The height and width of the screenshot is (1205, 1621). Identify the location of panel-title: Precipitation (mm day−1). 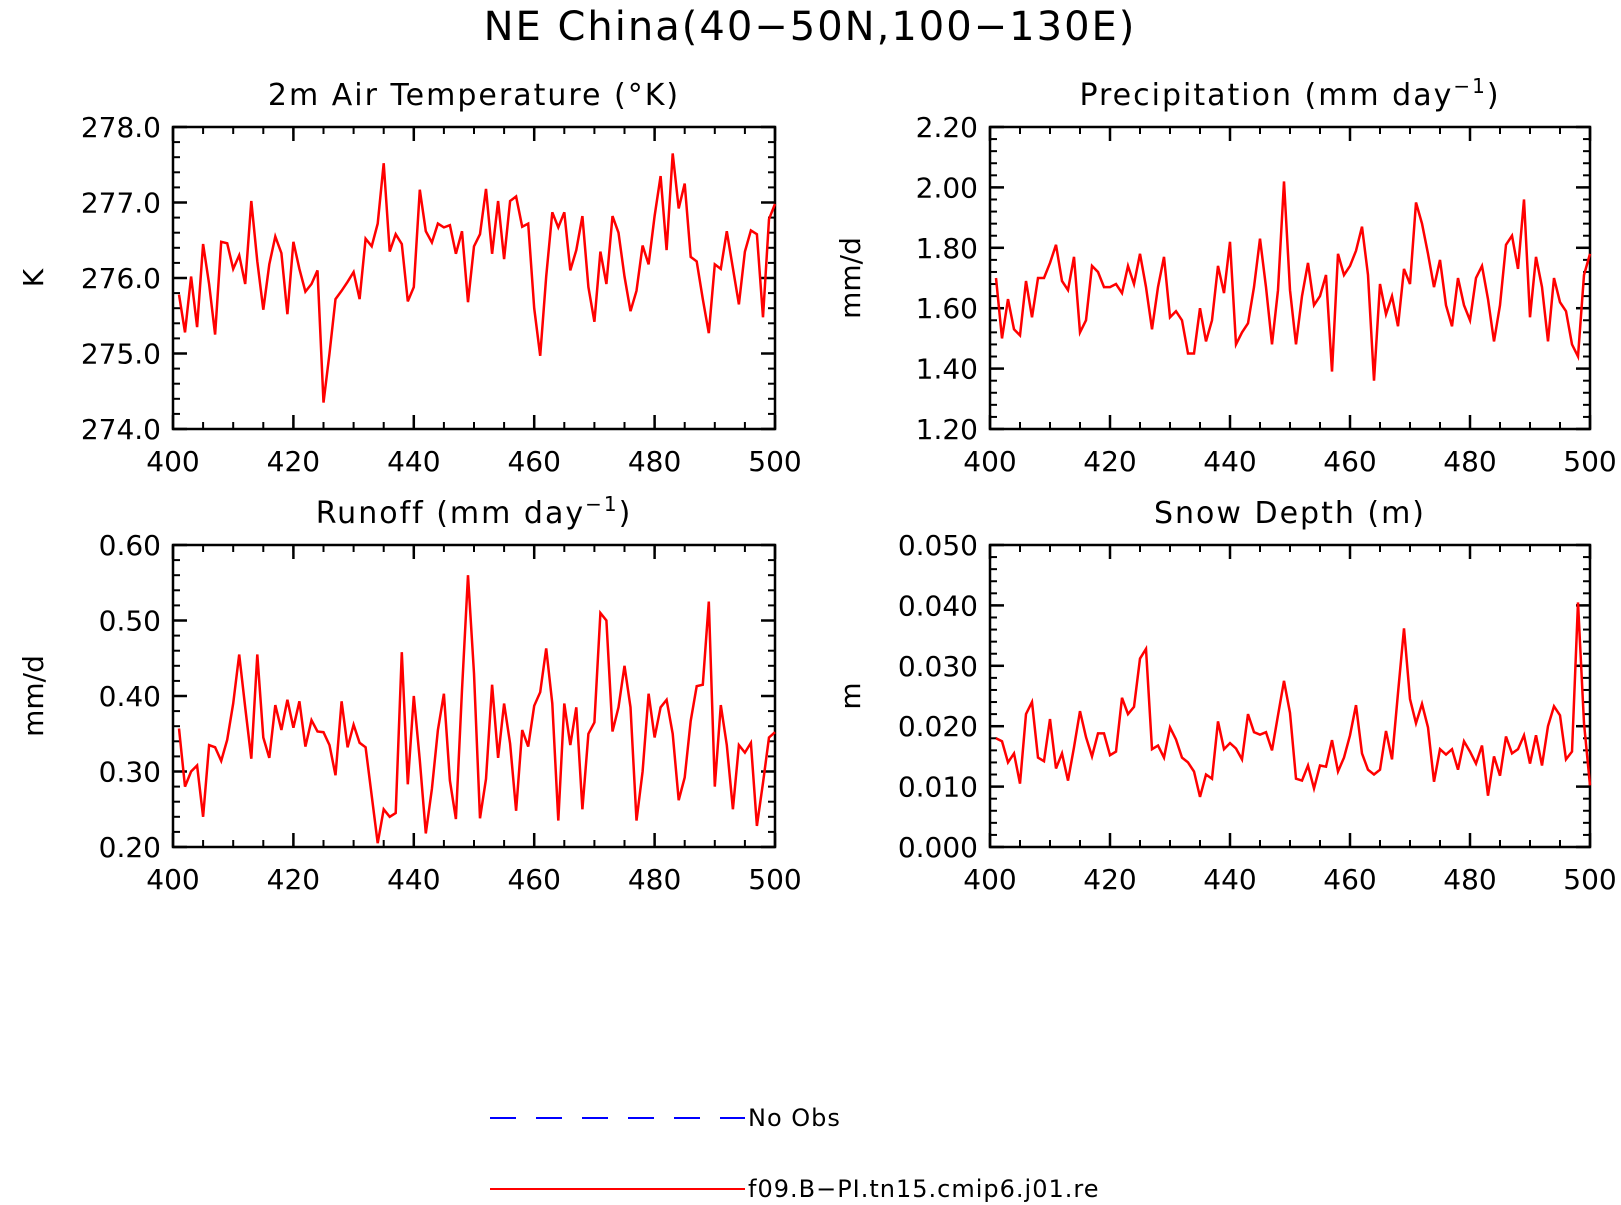
(1289, 93).